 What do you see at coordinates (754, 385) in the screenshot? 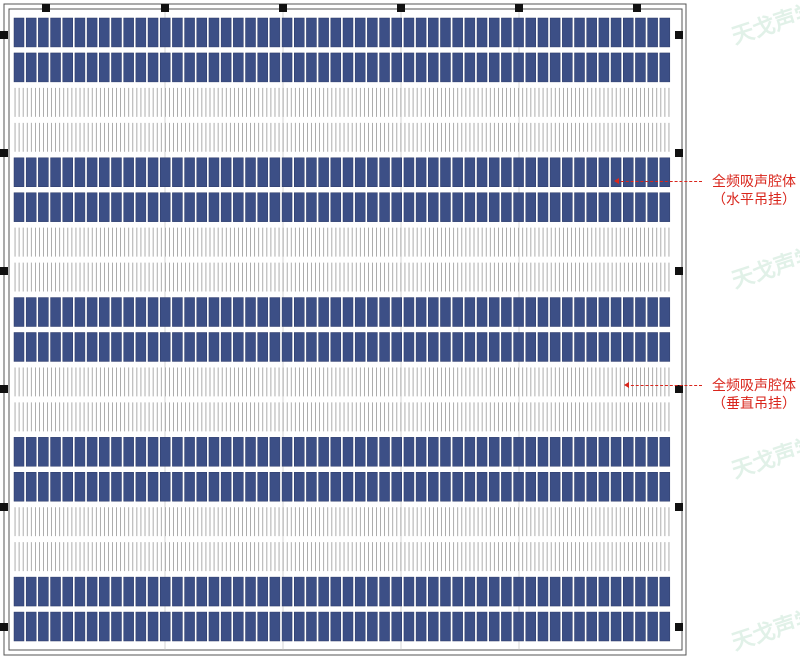
I see `callout-vertical-line1: 全频吸声腔体` at bounding box center [754, 385].